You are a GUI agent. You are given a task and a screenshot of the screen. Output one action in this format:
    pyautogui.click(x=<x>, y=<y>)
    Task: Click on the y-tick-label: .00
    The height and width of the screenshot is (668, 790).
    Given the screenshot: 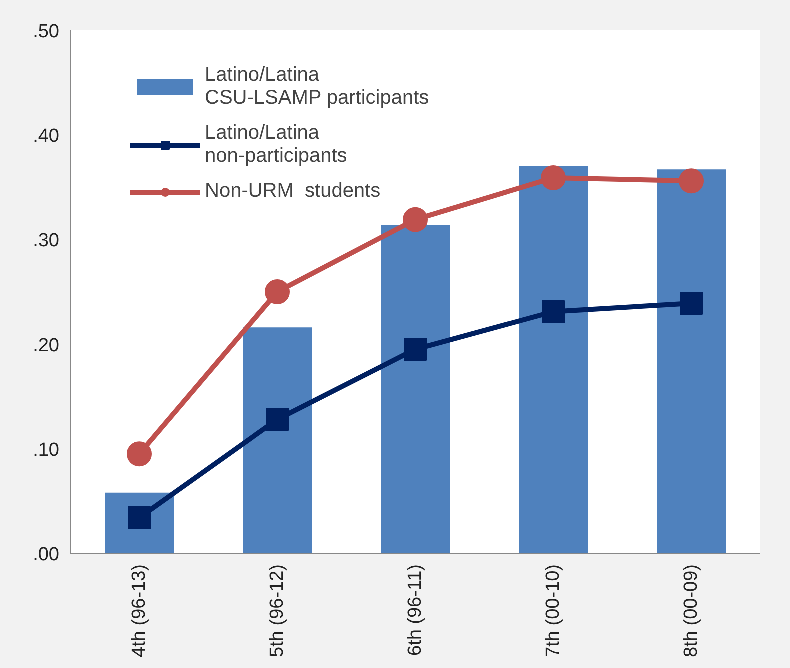 What is the action you would take?
    pyautogui.click(x=46, y=555)
    